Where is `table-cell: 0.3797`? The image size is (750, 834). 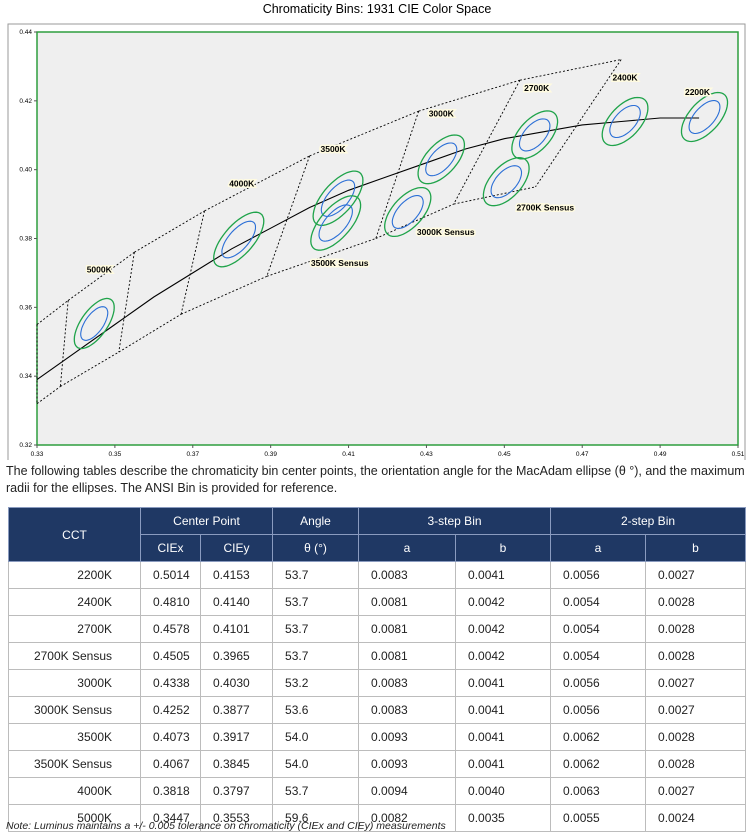
table-cell: 0.3797 is located at coordinates (236, 791).